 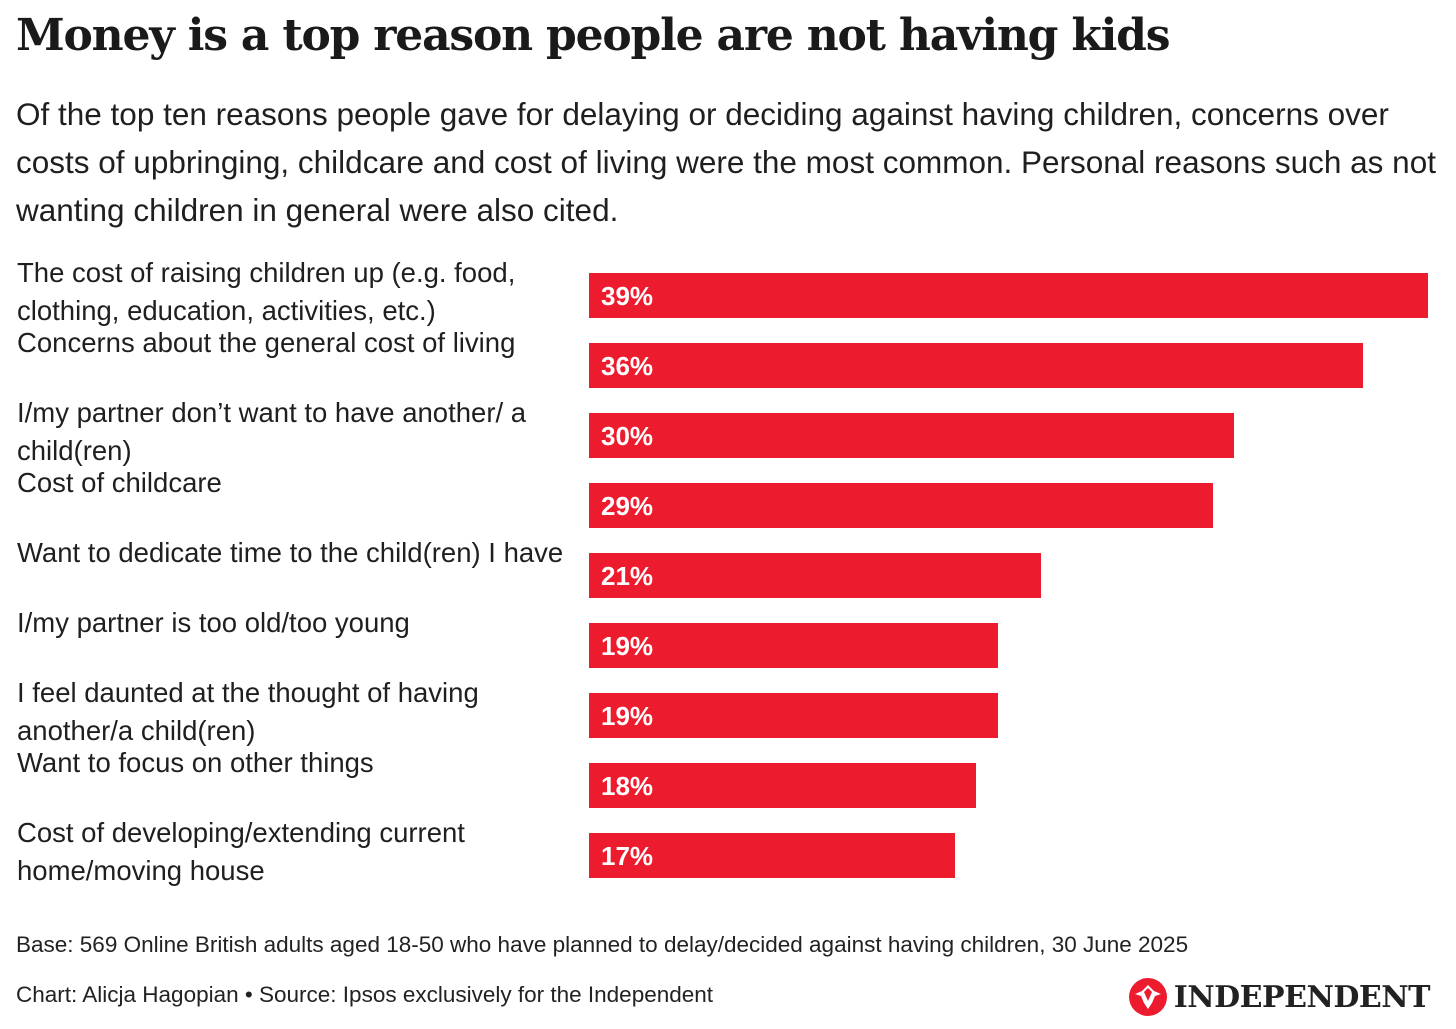 I want to click on data-label: 21%, so click(x=627, y=576).